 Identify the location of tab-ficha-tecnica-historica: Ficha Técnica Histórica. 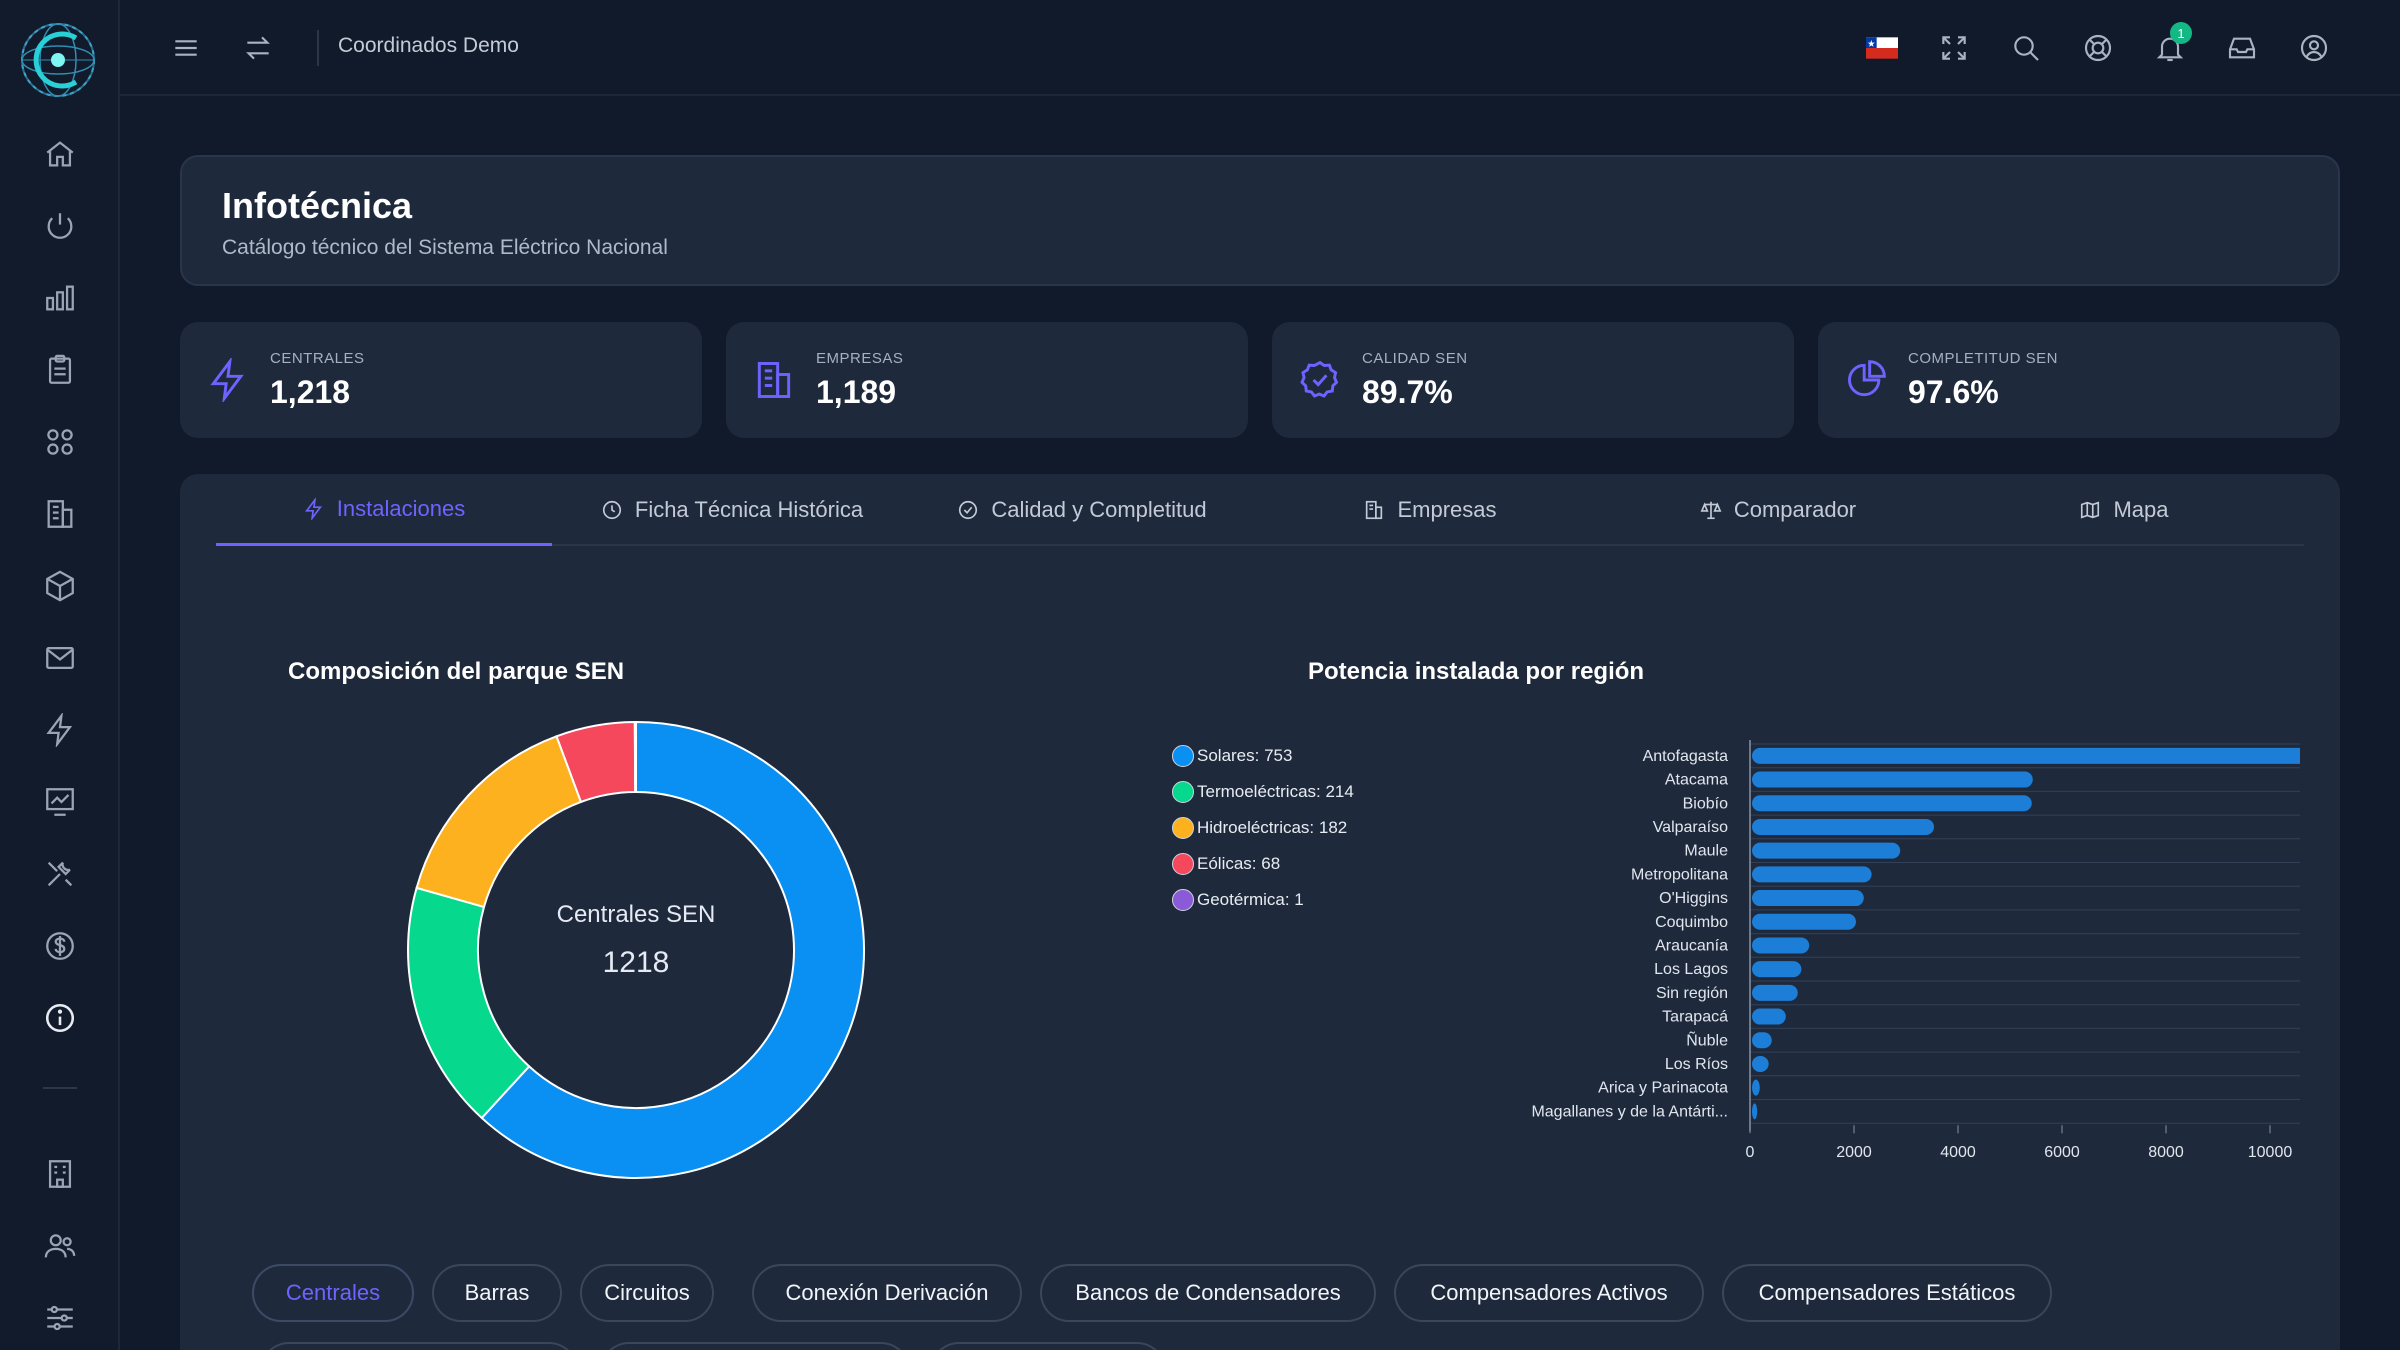
(732, 510).